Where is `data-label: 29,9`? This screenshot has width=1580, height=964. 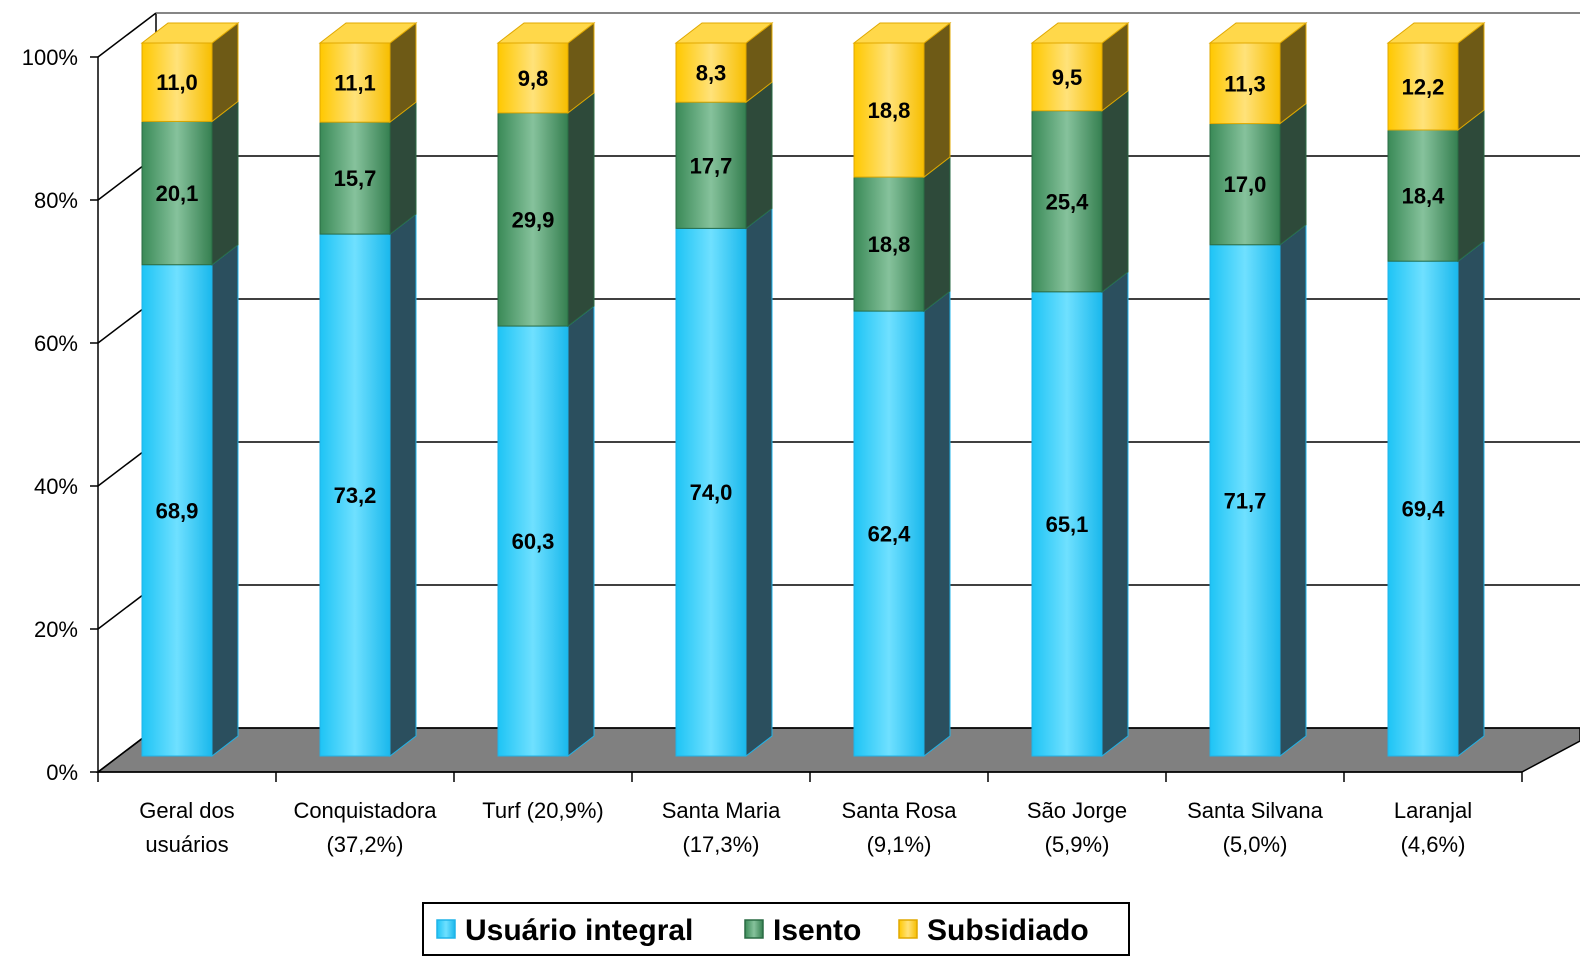
data-label: 29,9 is located at coordinates (533, 219).